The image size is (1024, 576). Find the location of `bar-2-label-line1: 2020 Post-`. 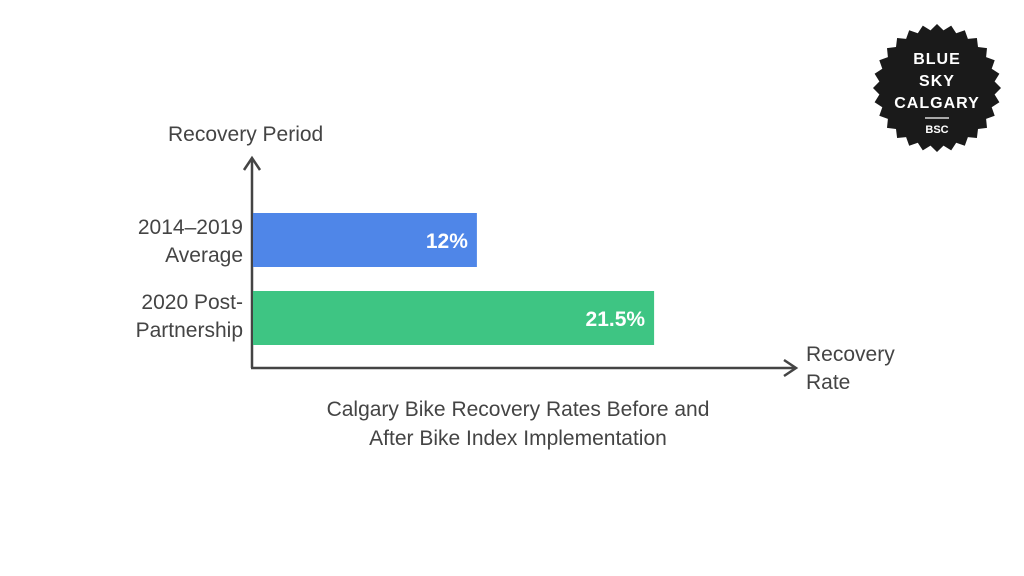

bar-2-label-line1: 2020 Post- is located at coordinates (192, 302).